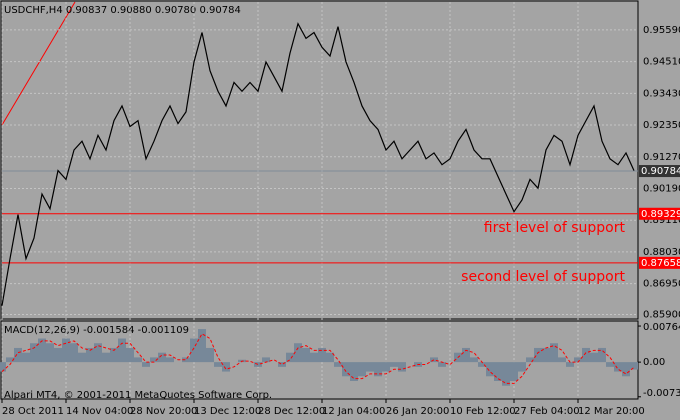 The image size is (680, 420). Describe the element at coordinates (99, 411) in the screenshot. I see `x-tick-label: 14 Nov 04:00` at that location.